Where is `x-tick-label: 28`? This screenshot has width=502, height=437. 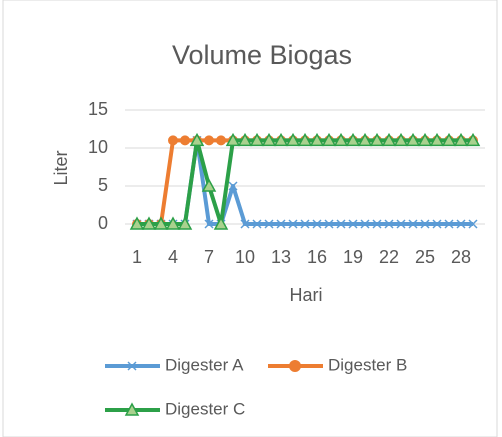
x-tick-label: 28 is located at coordinates (461, 257).